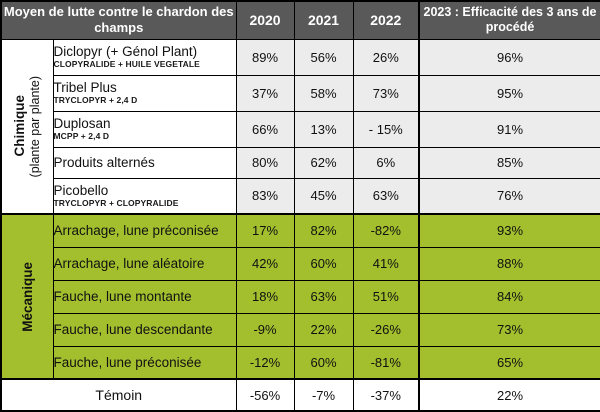  Describe the element at coordinates (85, 88) in the screenshot. I see `row-name: Tribel Plus` at that location.